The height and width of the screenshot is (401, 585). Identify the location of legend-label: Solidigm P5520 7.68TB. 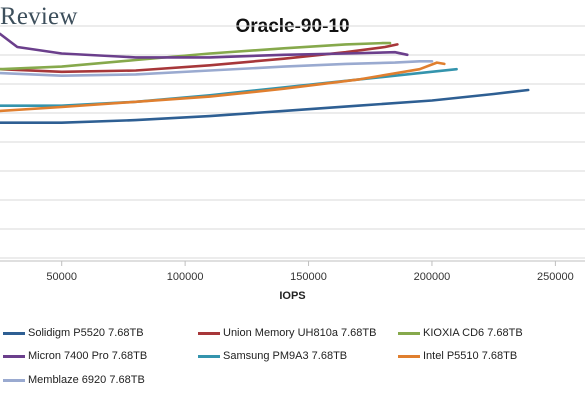
(86, 333).